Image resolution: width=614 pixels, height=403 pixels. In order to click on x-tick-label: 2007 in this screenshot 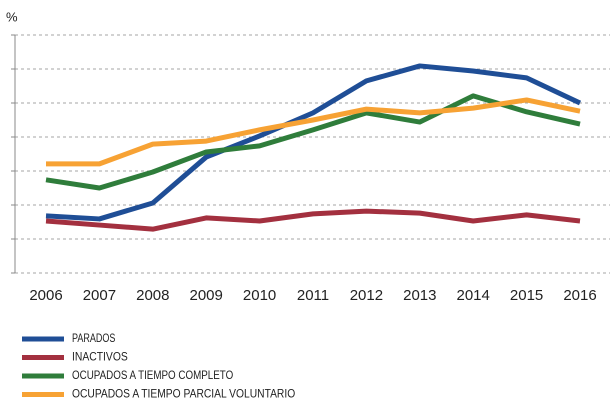, I will do `click(99, 295)`.